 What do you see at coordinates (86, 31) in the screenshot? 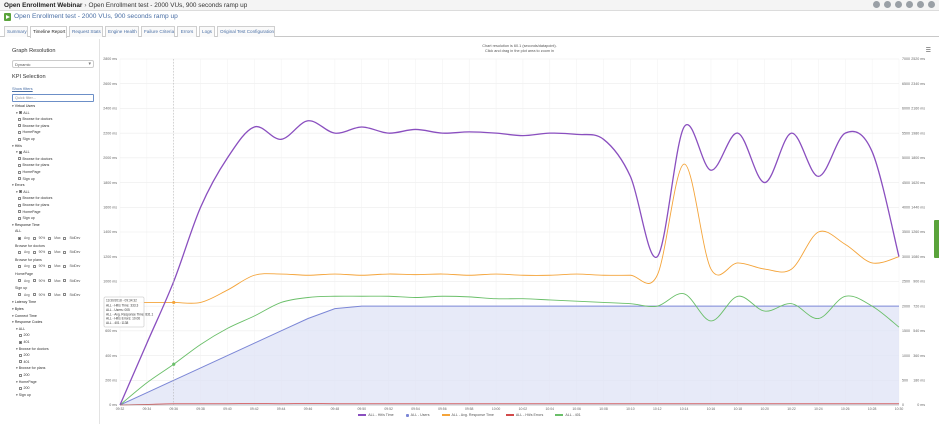
I see `tab-request-stats: Request Stats` at bounding box center [86, 31].